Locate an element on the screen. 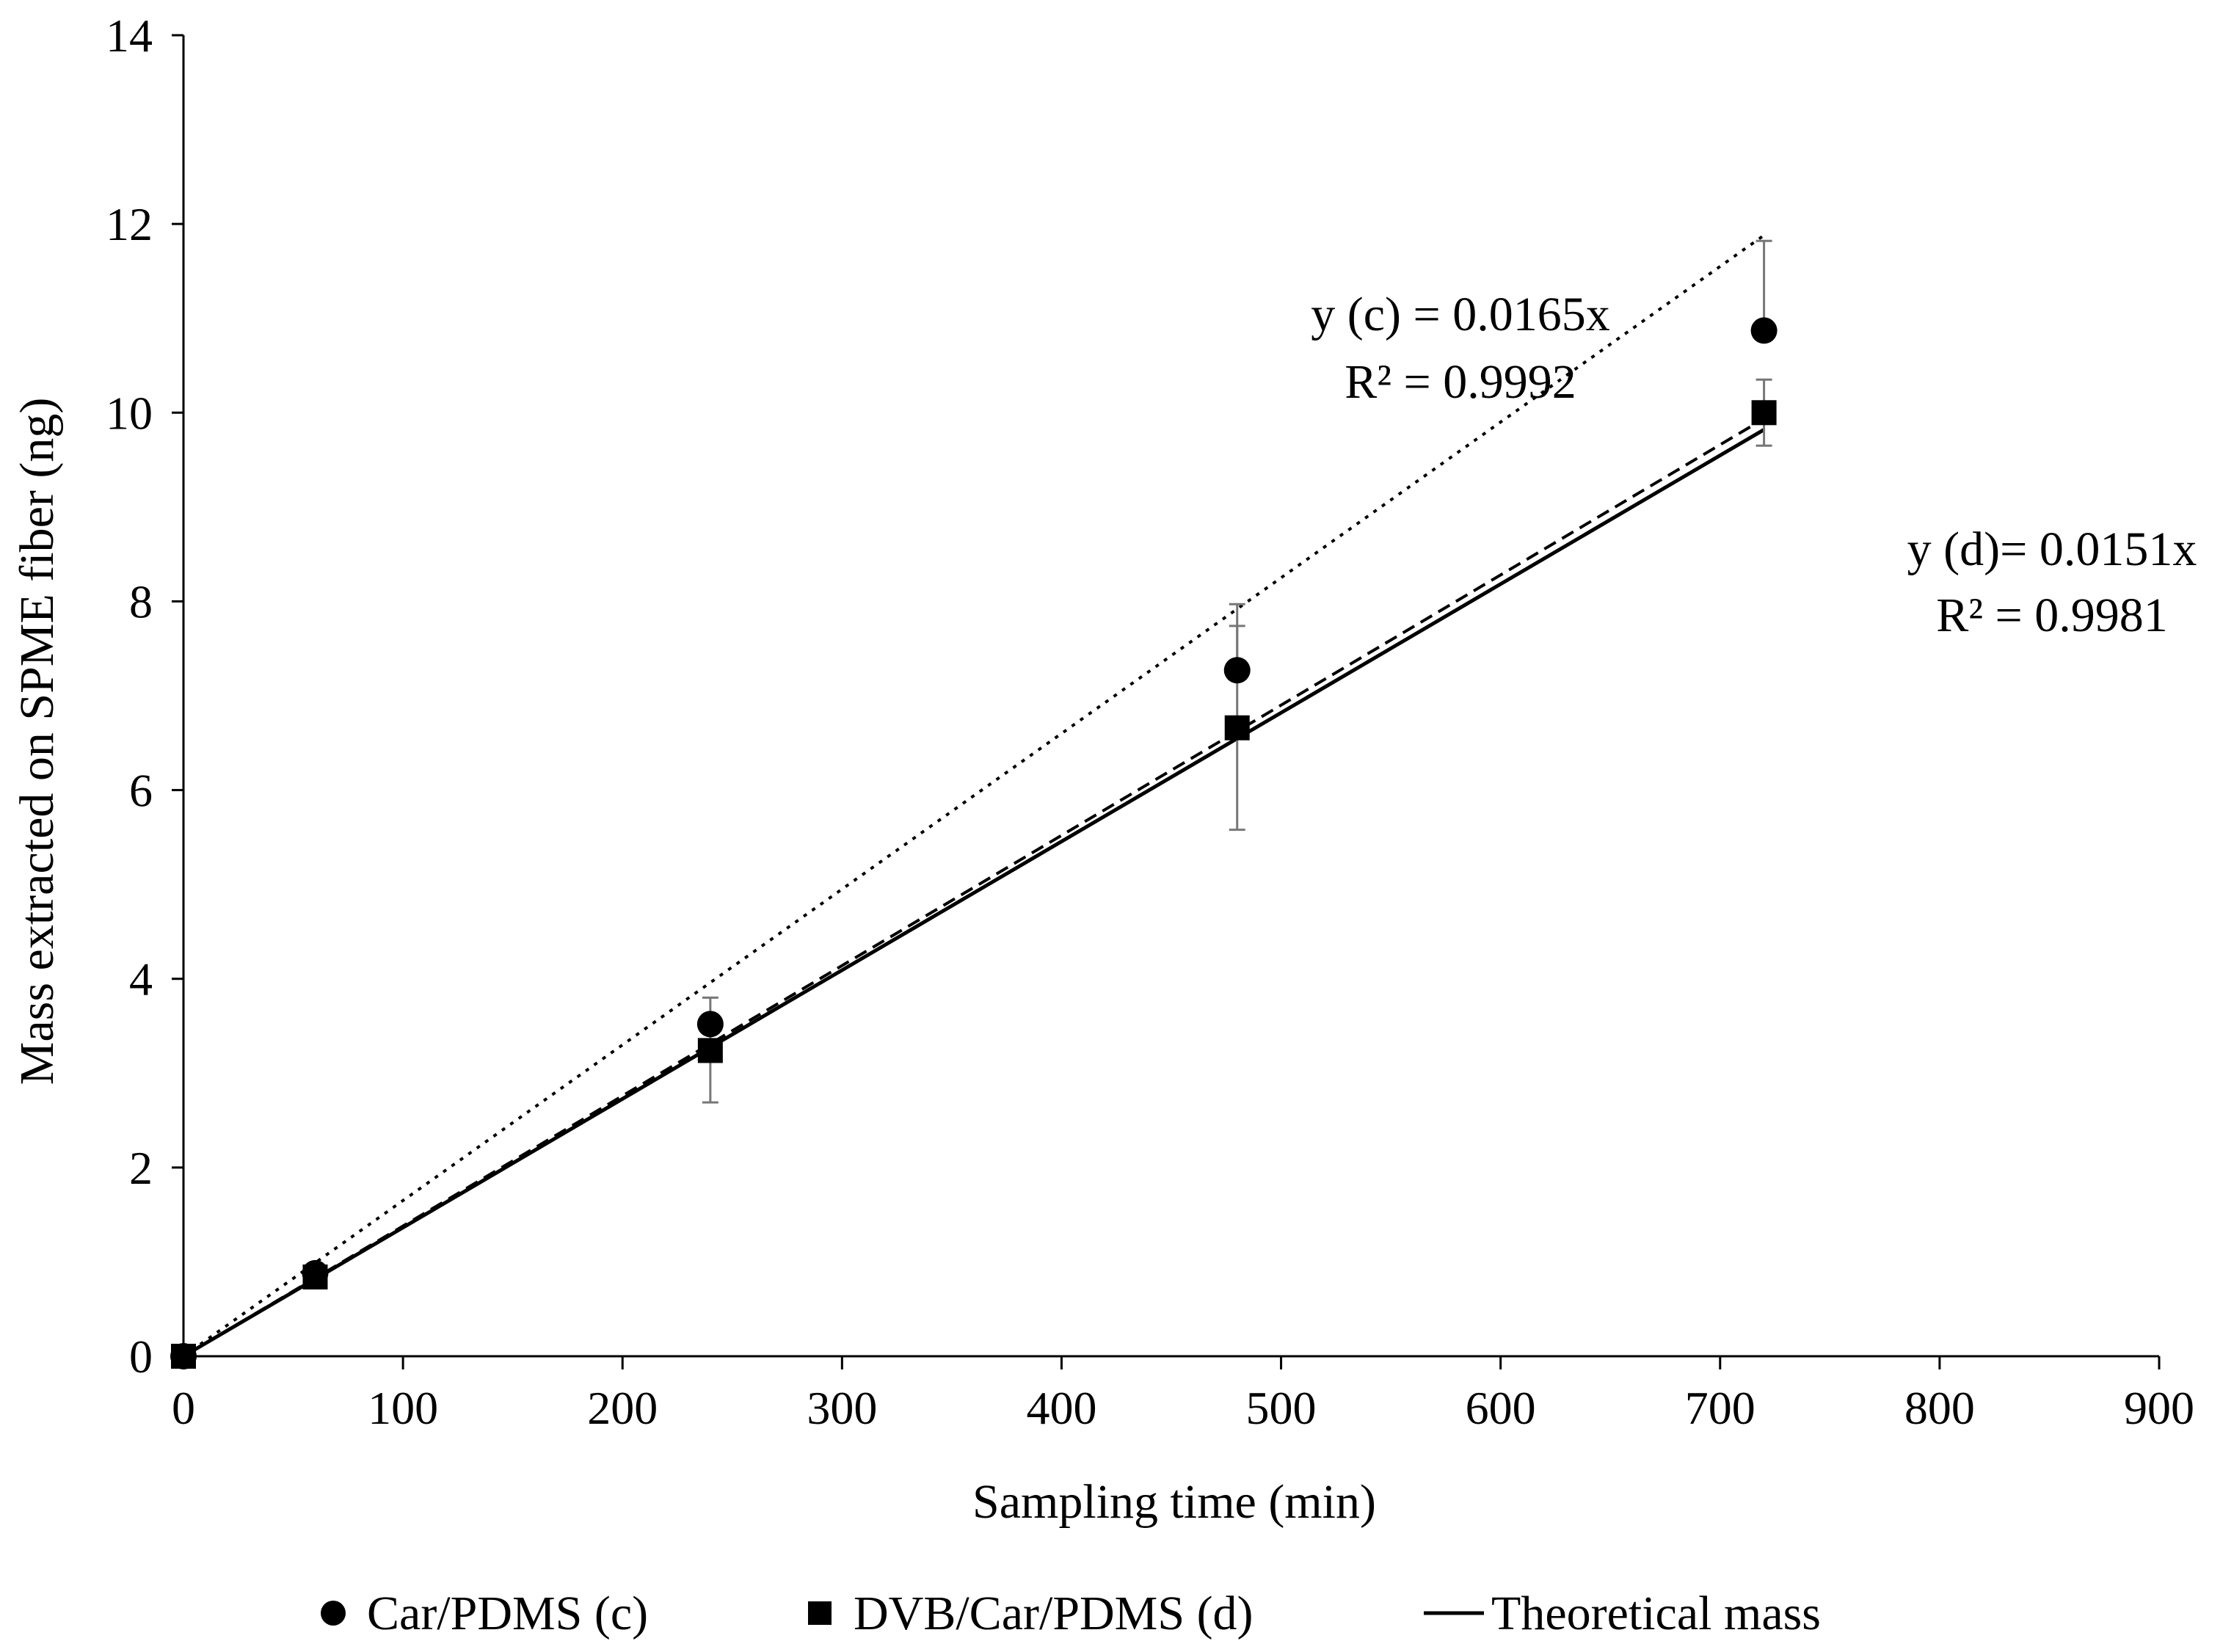  y-tick-label: 2 is located at coordinates (141, 1168).